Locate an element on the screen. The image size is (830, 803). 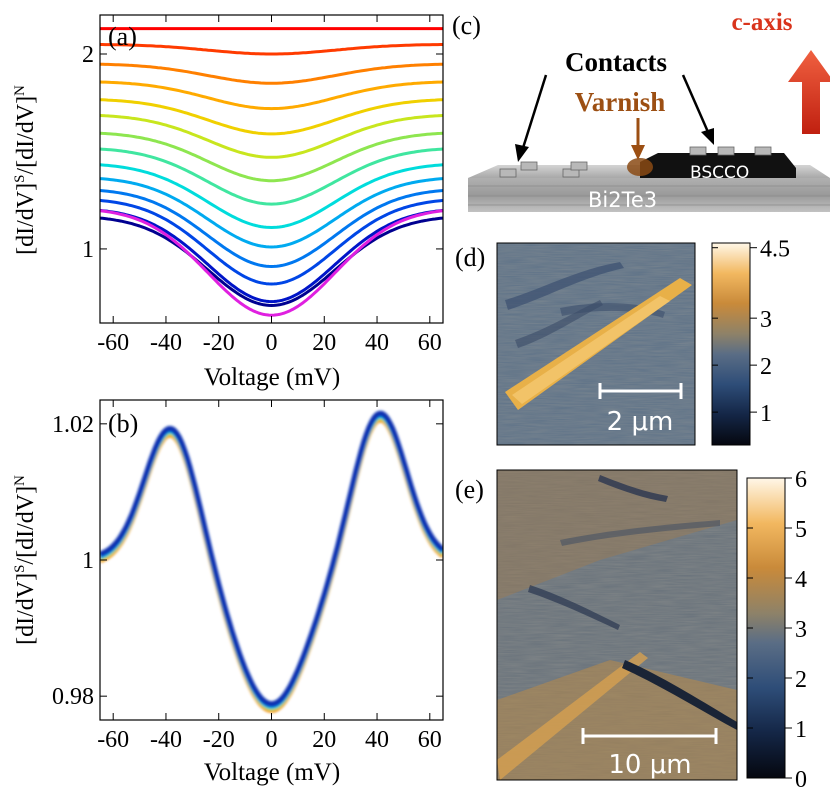
panel-a-ylabel-main: [dI/dV] is located at coordinates (26, 219).